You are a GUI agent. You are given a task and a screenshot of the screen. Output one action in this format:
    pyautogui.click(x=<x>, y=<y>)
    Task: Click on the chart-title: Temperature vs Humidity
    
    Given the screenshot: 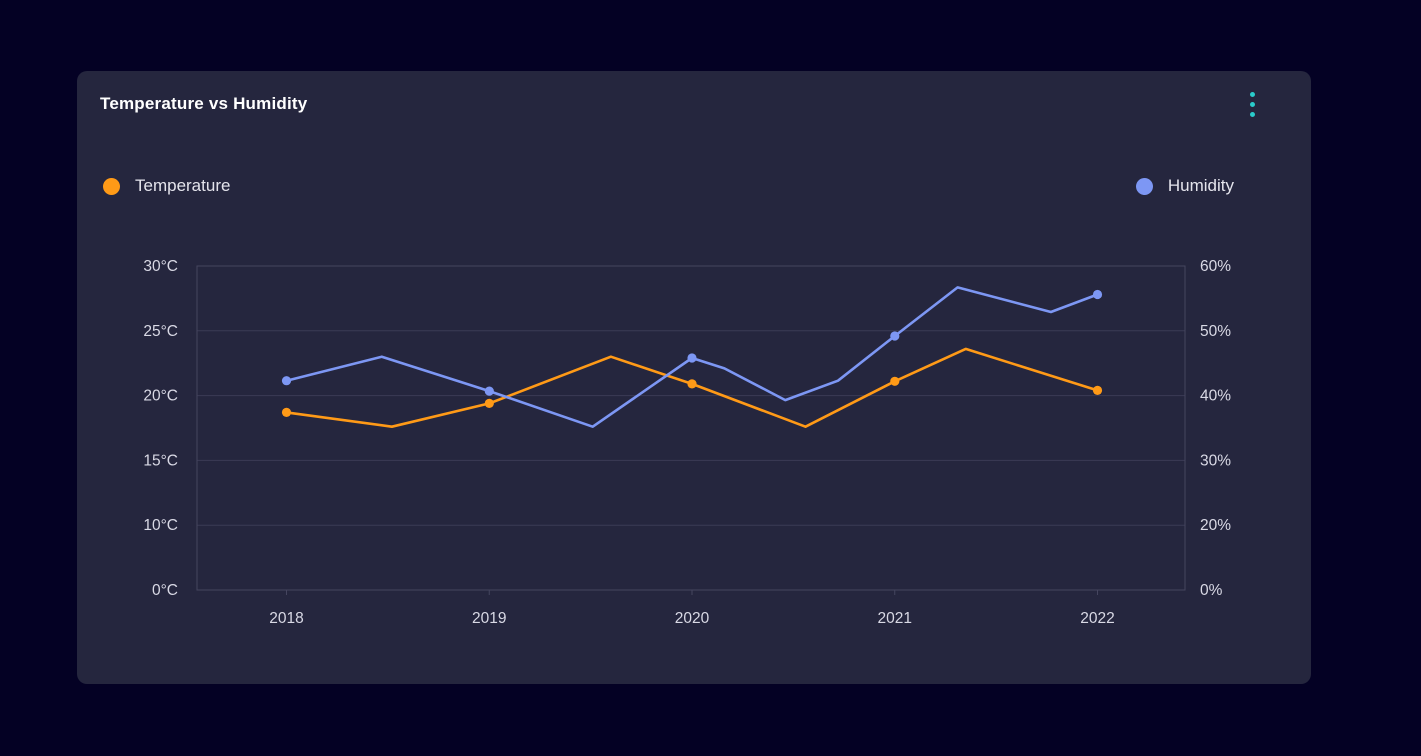 What is the action you would take?
    pyautogui.click(x=204, y=103)
    